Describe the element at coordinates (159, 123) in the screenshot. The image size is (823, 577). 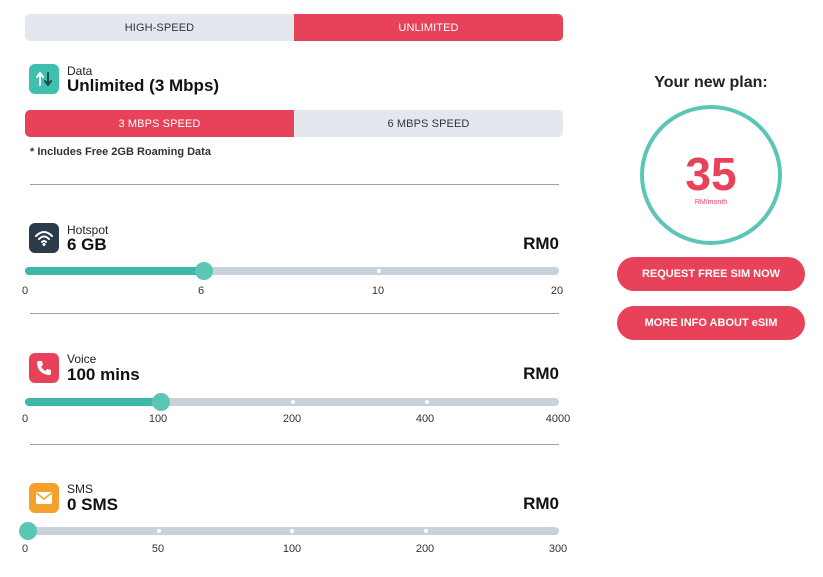
I see `tab-3mbps: 3 MBPS SPEED` at that location.